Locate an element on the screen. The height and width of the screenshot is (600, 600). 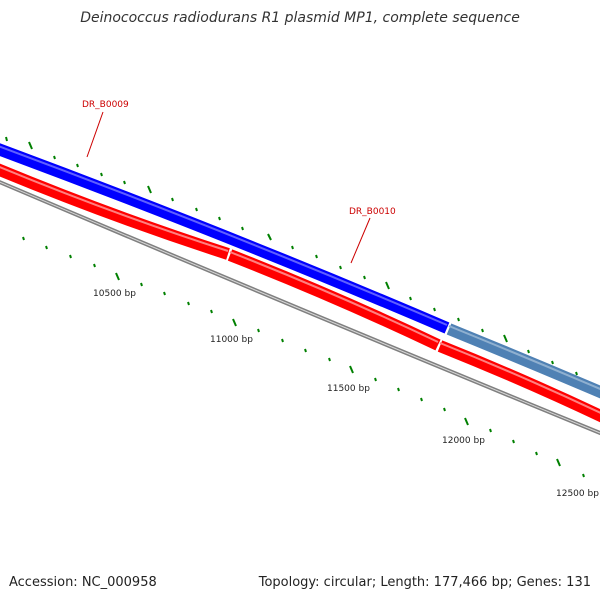
scale-label-12500: 12500 bp is located at coordinates (577, 494).